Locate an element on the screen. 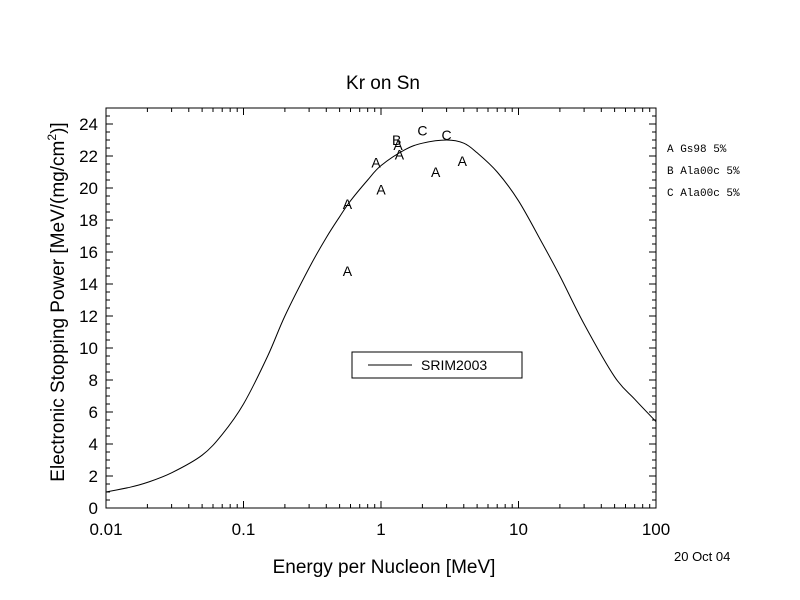  y-axis-label-end: )] is located at coordinates (58, 128).